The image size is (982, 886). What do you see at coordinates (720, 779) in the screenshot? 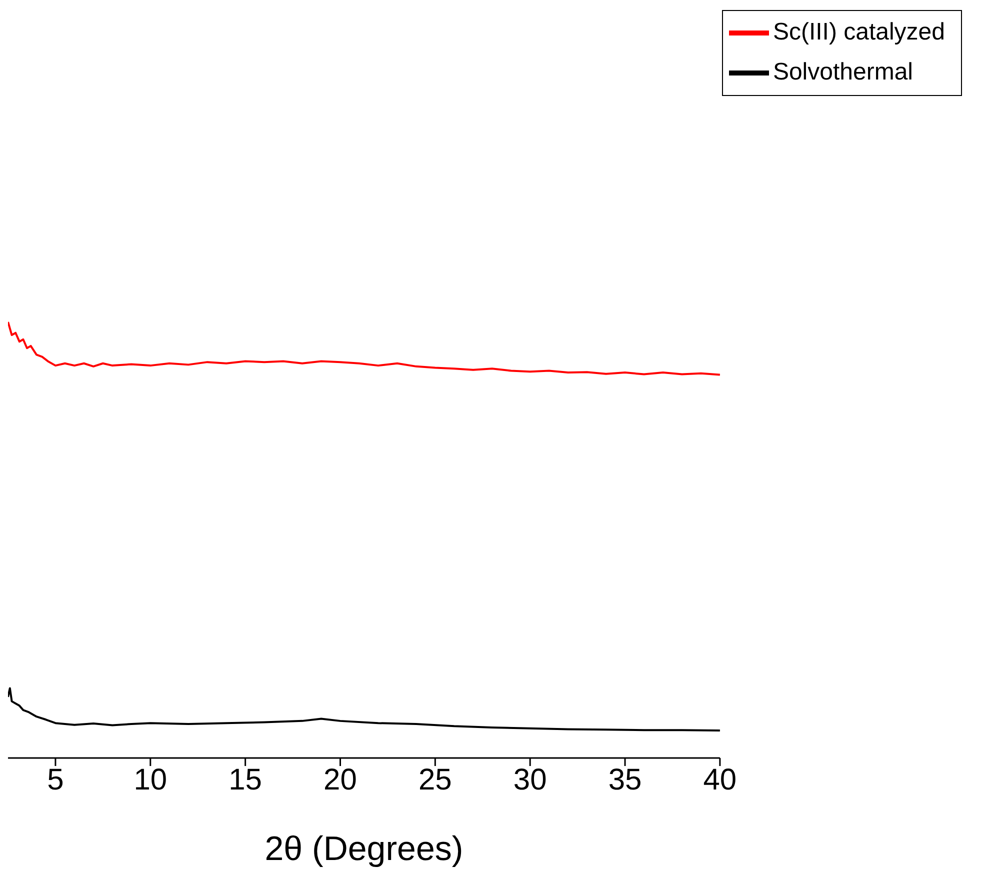
I see `x-tick-label: 40` at bounding box center [720, 779].